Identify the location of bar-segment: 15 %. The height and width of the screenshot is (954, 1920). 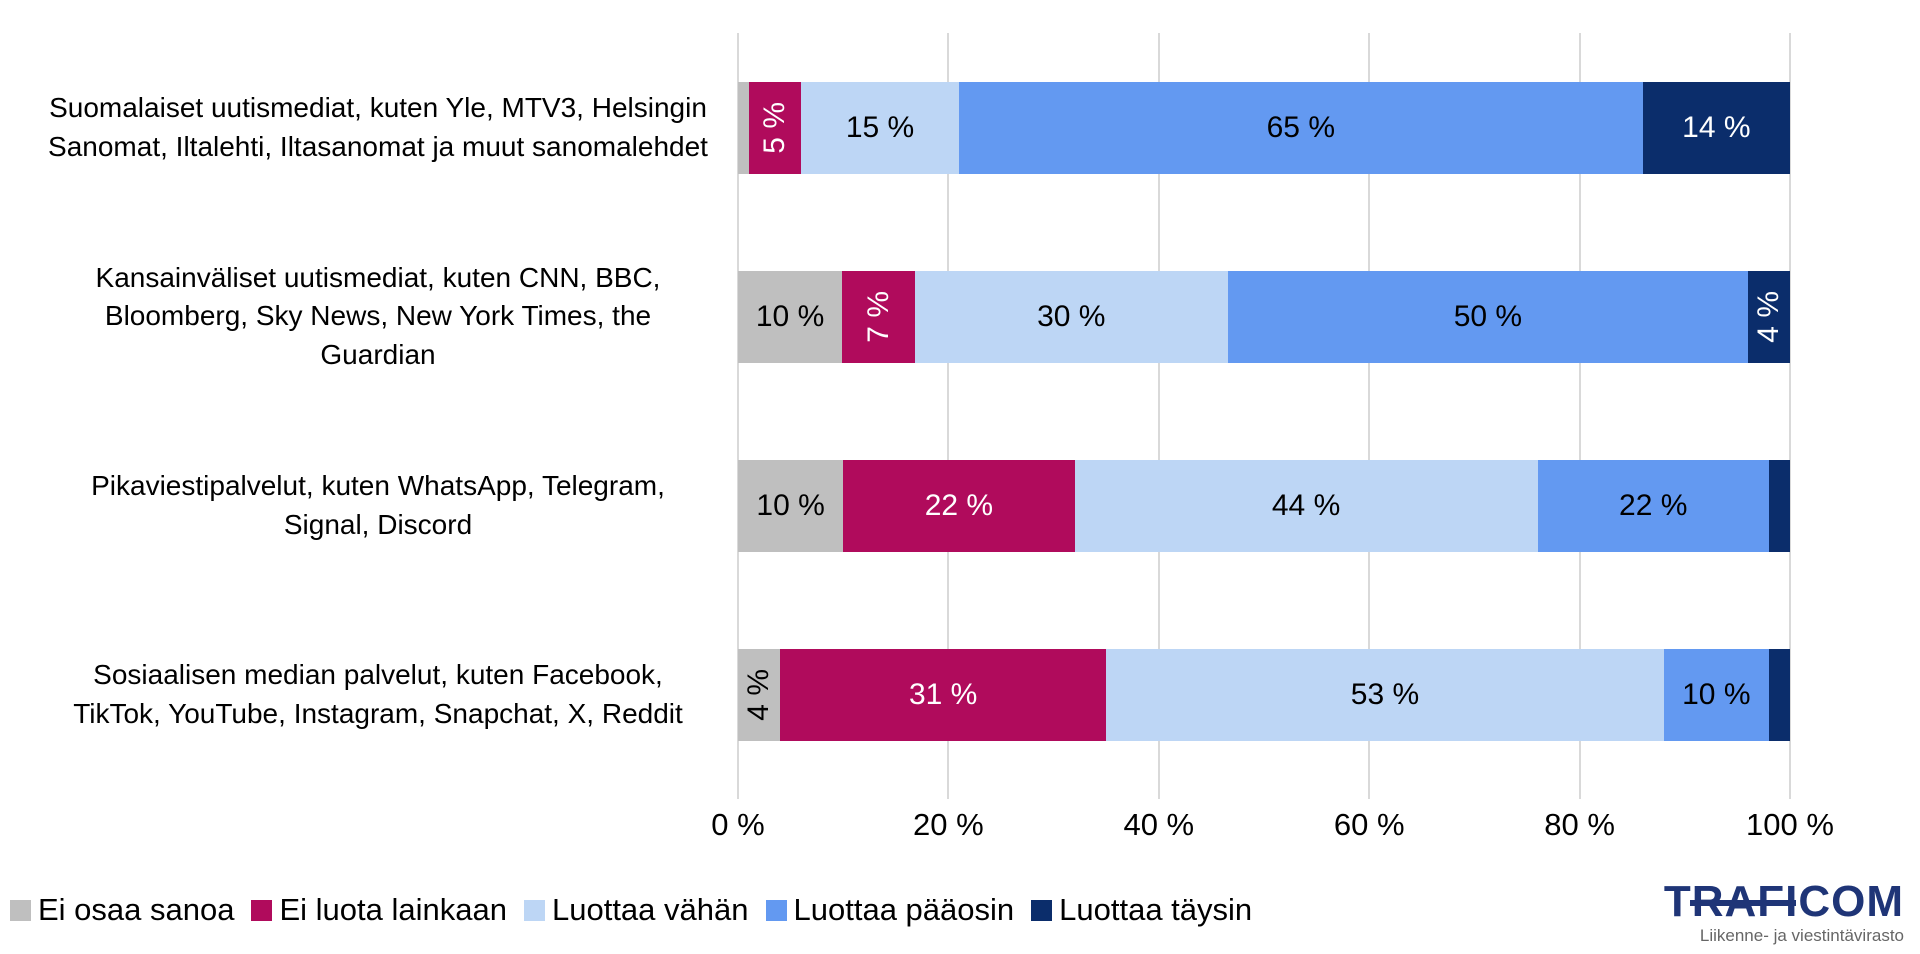
(880, 127).